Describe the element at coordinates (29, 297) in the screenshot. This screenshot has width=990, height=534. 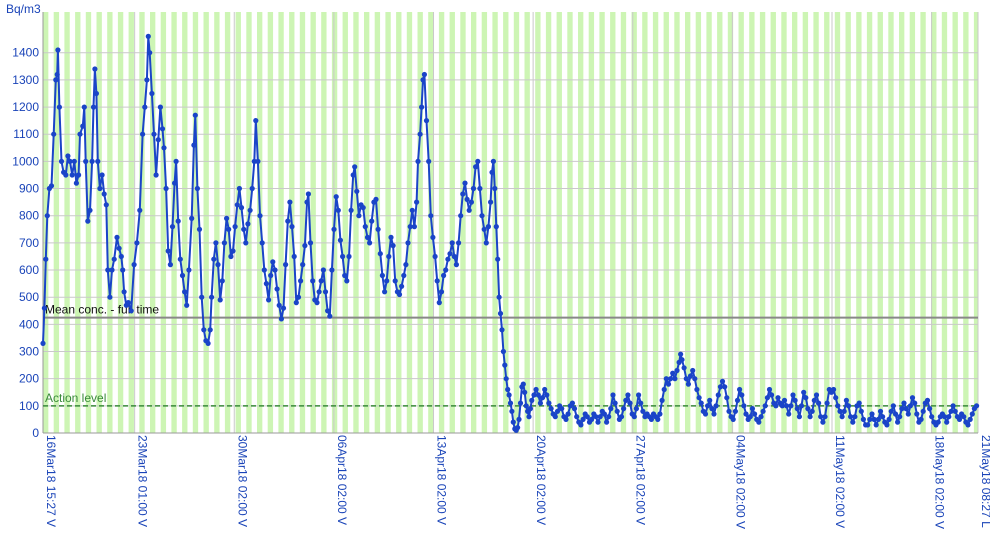
I see `y-tick-label: 500` at that location.